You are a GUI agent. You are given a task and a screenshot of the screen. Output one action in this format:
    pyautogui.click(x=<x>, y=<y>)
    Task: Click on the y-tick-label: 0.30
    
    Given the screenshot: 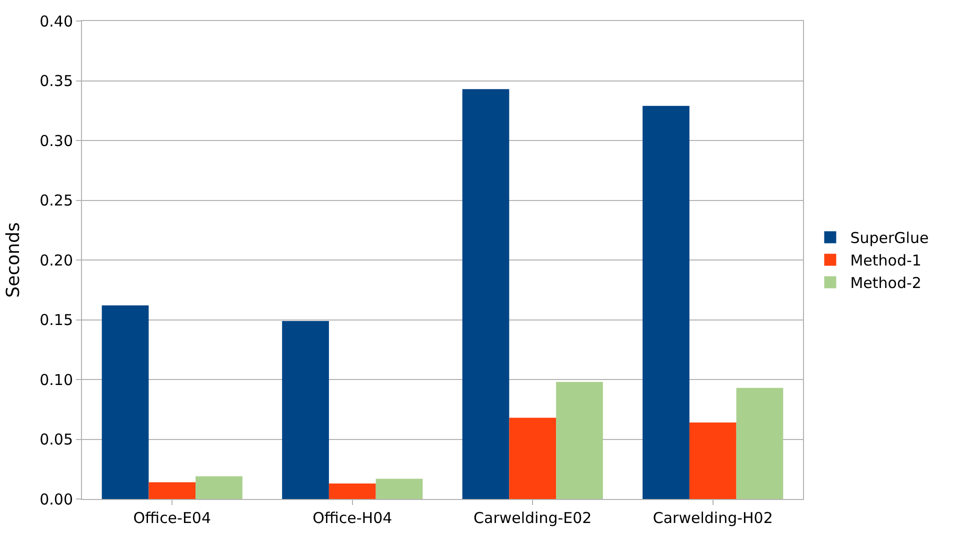 What is the action you would take?
    pyautogui.click(x=56, y=141)
    